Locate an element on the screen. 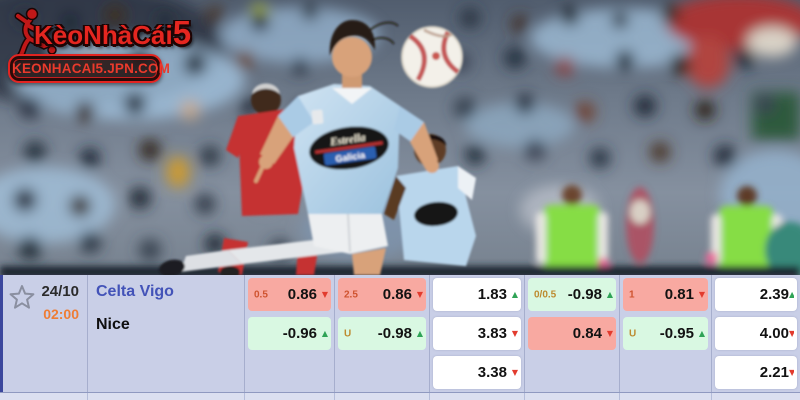 This screenshot has width=800, height=400. odds-col-1x2-half: 2.39 ▲ 4.00 ▼ 2.21 ▼ is located at coordinates (756, 333).